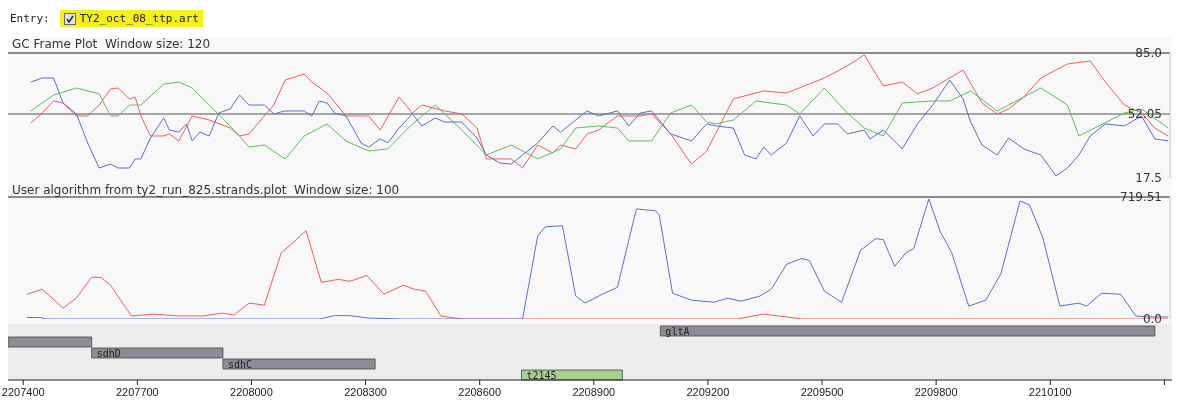  I want to click on x-tick-label: 2208000, so click(251, 391).